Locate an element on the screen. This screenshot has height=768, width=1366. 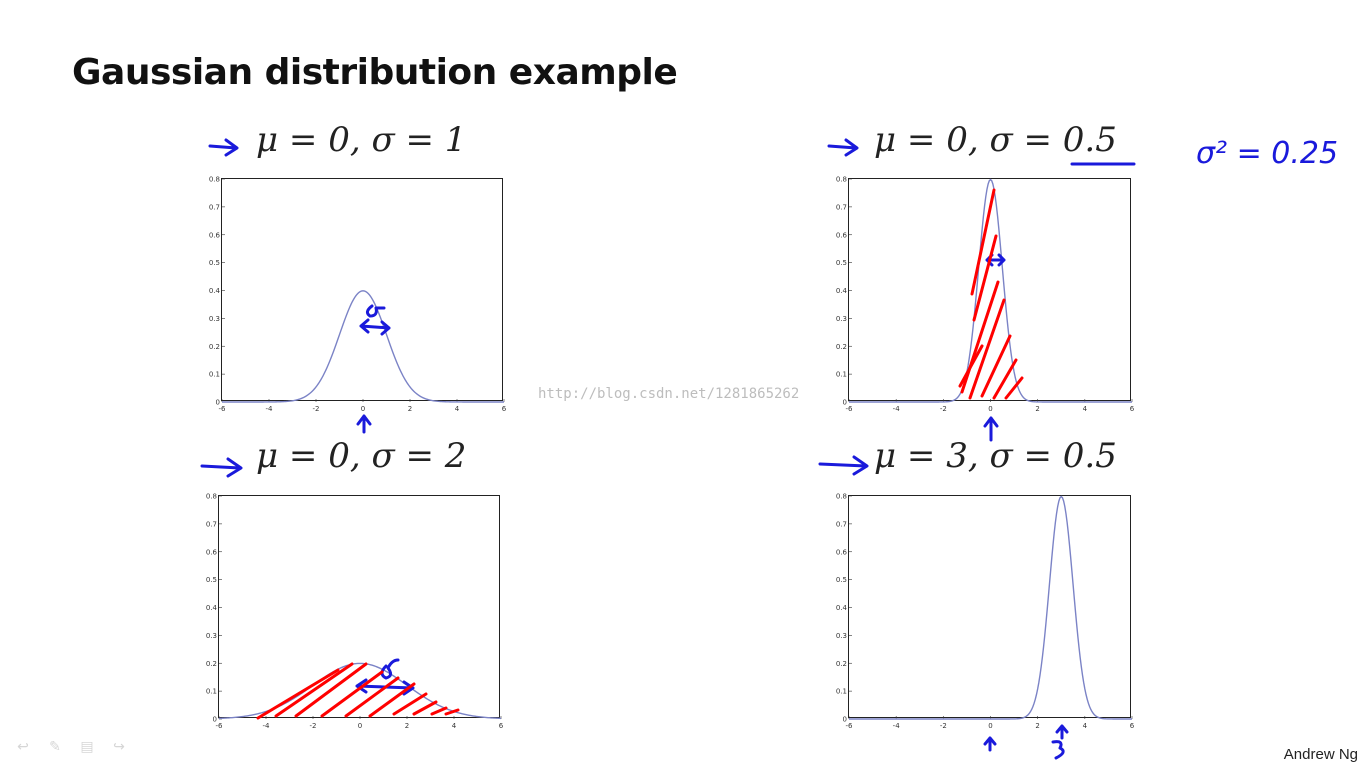
param-label-1: μ = 0, σ = 1 is located at coordinates (361, 140).